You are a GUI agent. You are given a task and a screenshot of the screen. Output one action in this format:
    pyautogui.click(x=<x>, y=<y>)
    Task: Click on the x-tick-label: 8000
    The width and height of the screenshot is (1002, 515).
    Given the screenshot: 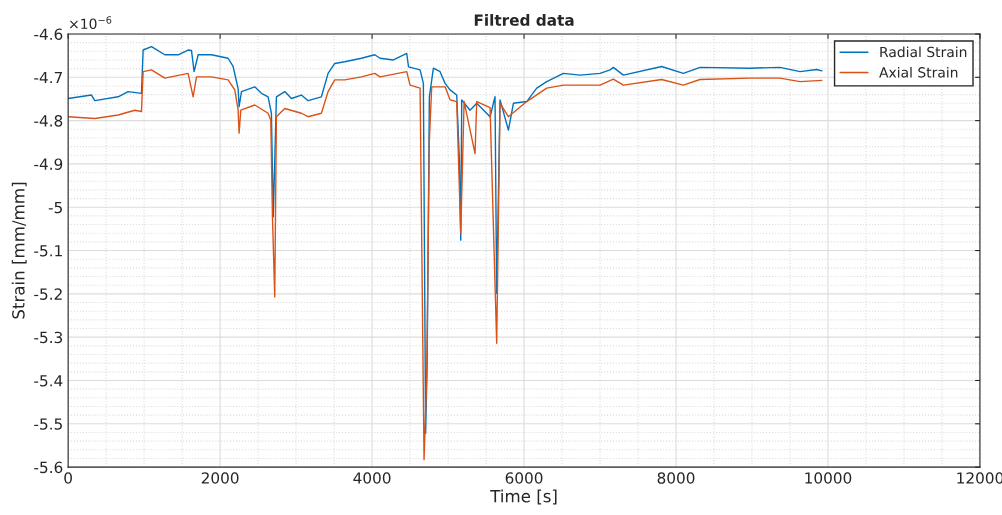 What is the action you would take?
    pyautogui.click(x=676, y=478)
    